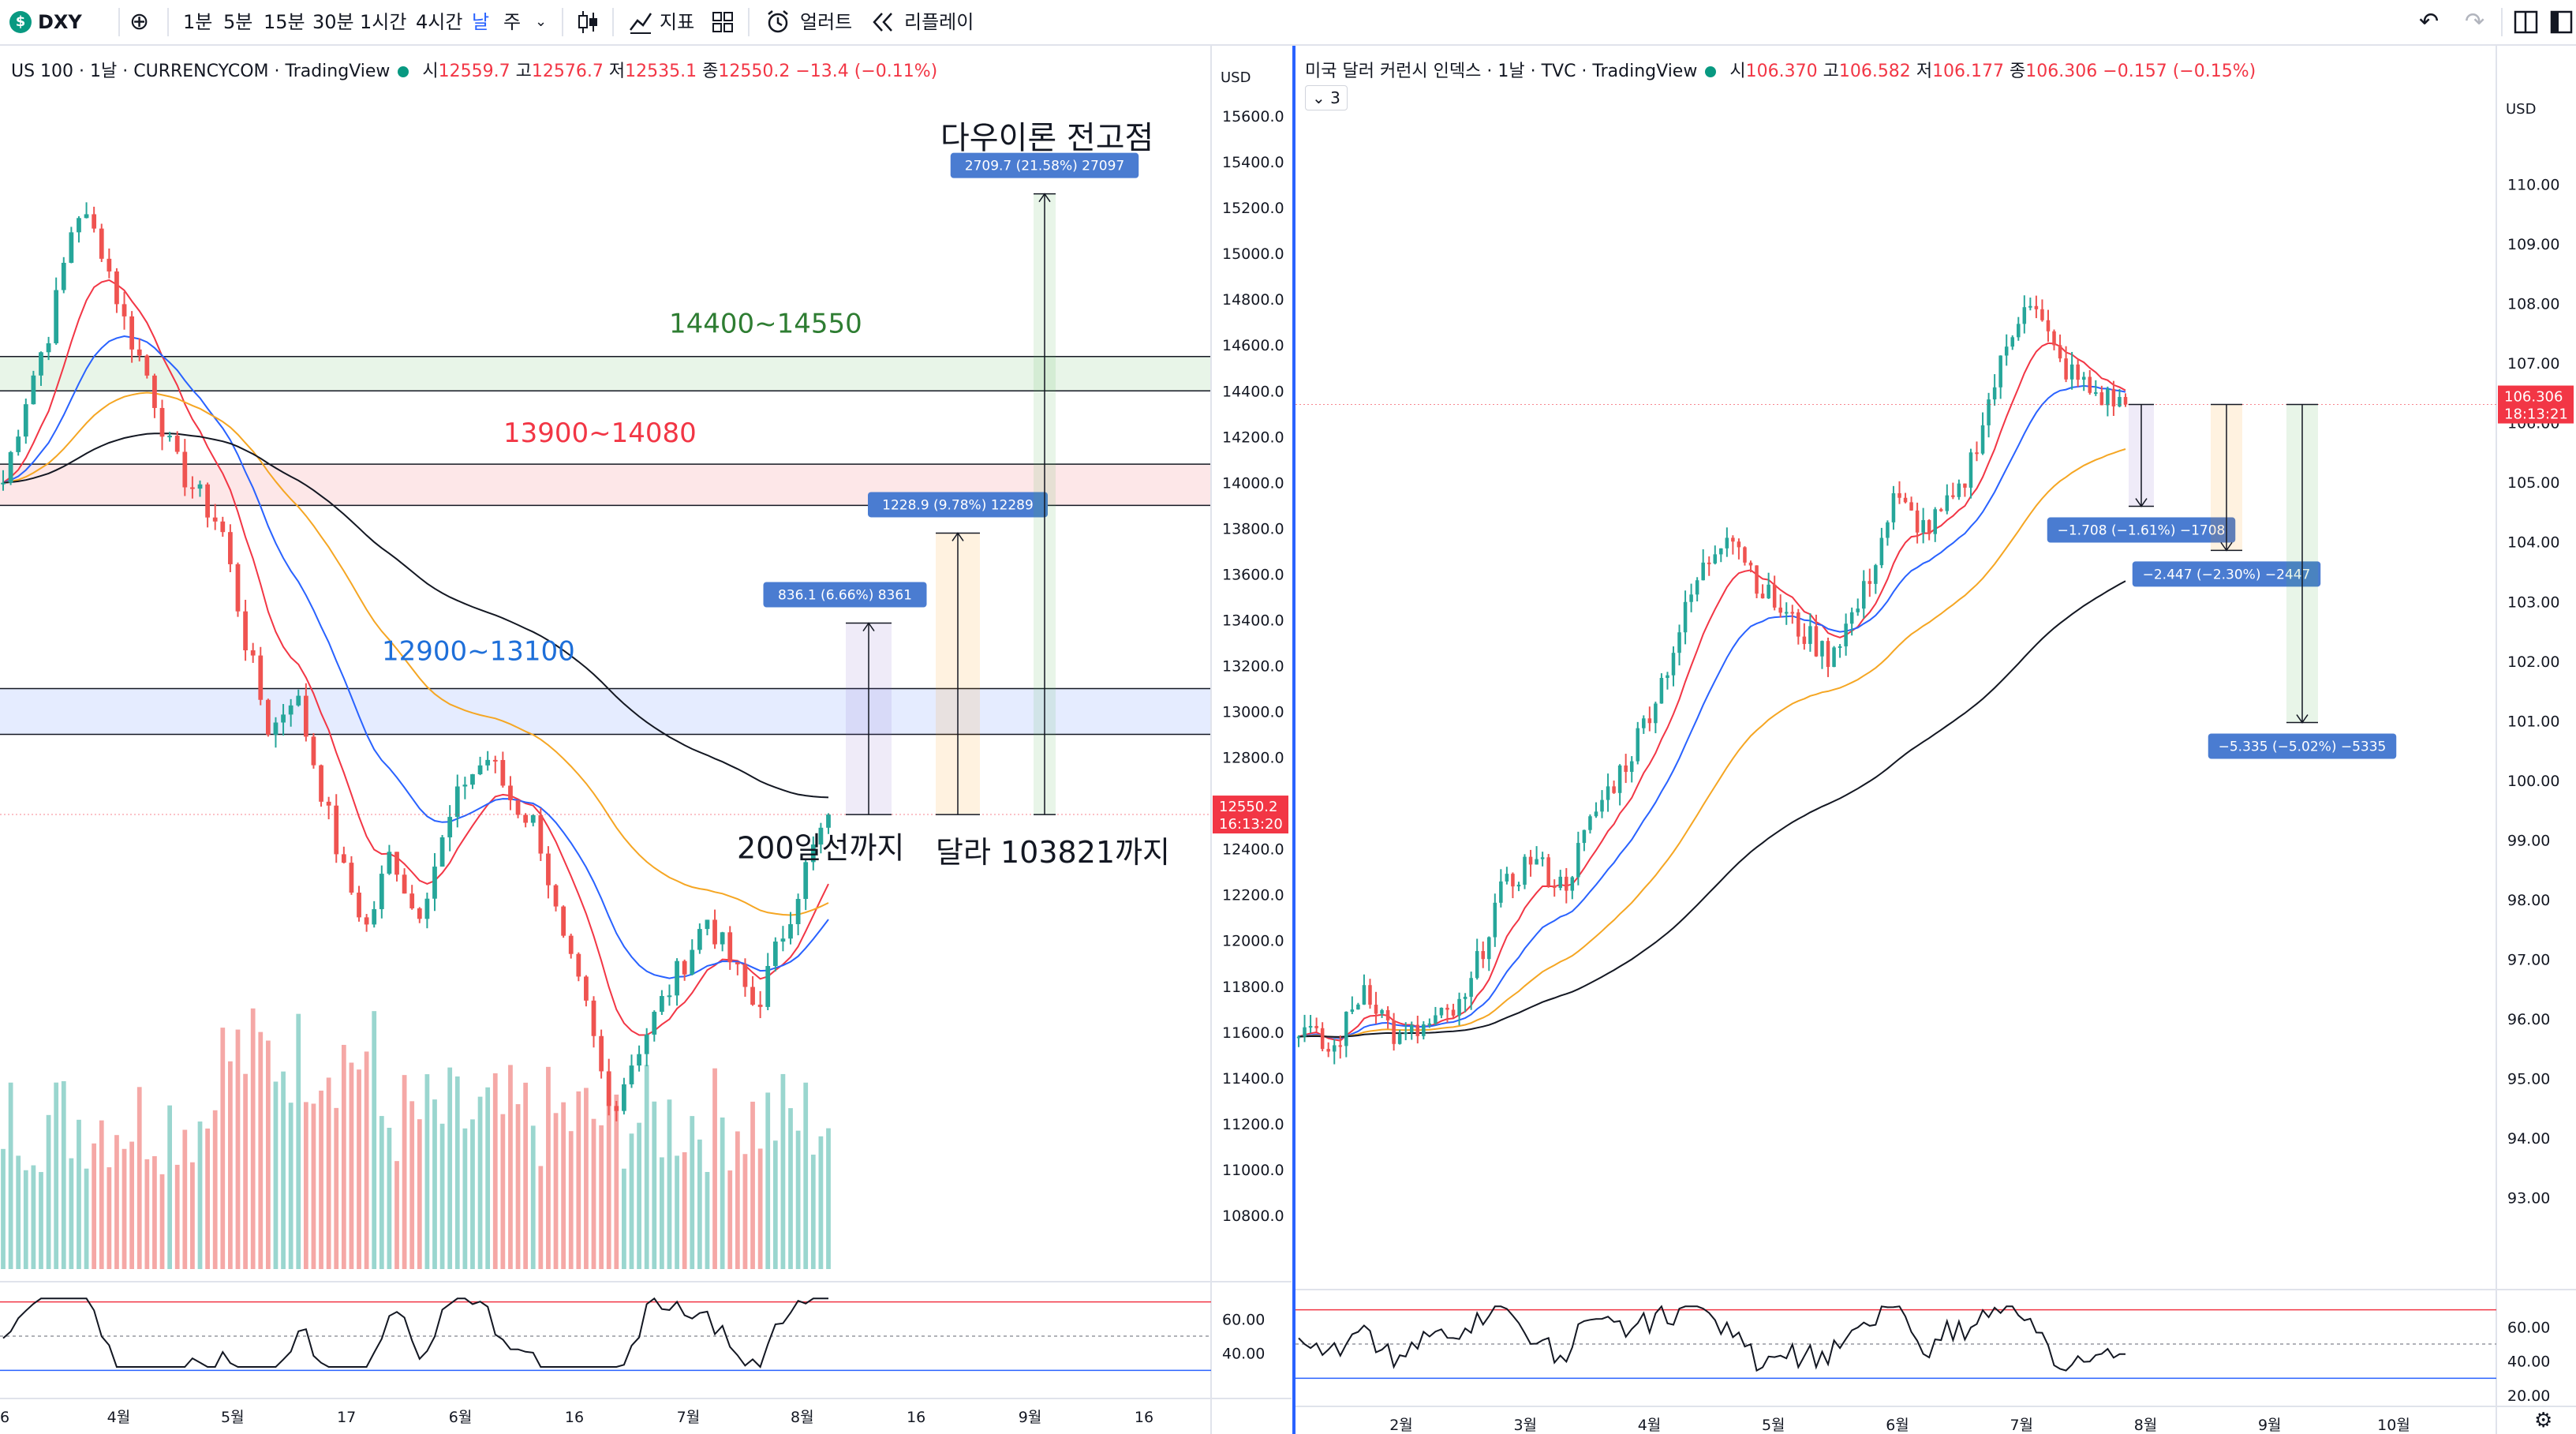  Describe the element at coordinates (60, 22) in the screenshot. I see `symbol-search-button: DXY` at that location.